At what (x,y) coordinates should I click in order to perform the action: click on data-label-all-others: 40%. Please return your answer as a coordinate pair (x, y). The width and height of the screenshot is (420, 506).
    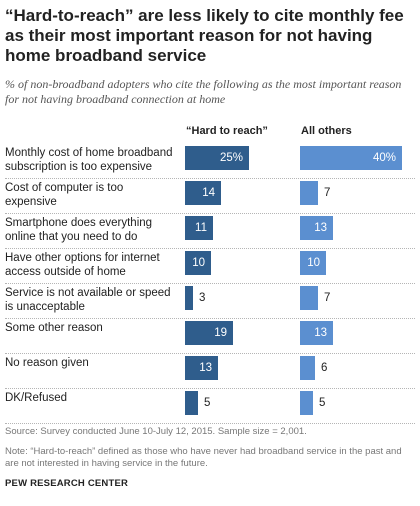
    Looking at the image, I should click on (384, 158).